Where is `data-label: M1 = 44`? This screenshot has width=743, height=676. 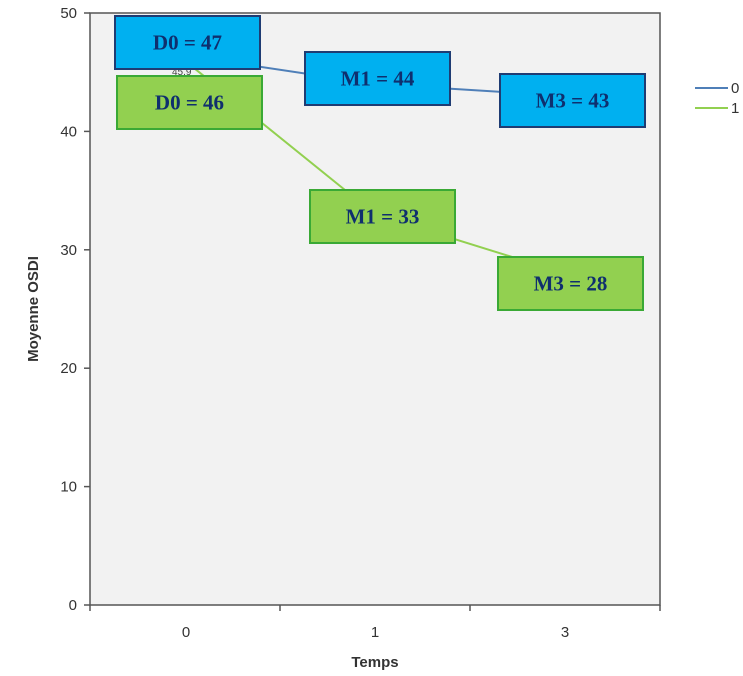 data-label: M1 = 44 is located at coordinates (378, 79).